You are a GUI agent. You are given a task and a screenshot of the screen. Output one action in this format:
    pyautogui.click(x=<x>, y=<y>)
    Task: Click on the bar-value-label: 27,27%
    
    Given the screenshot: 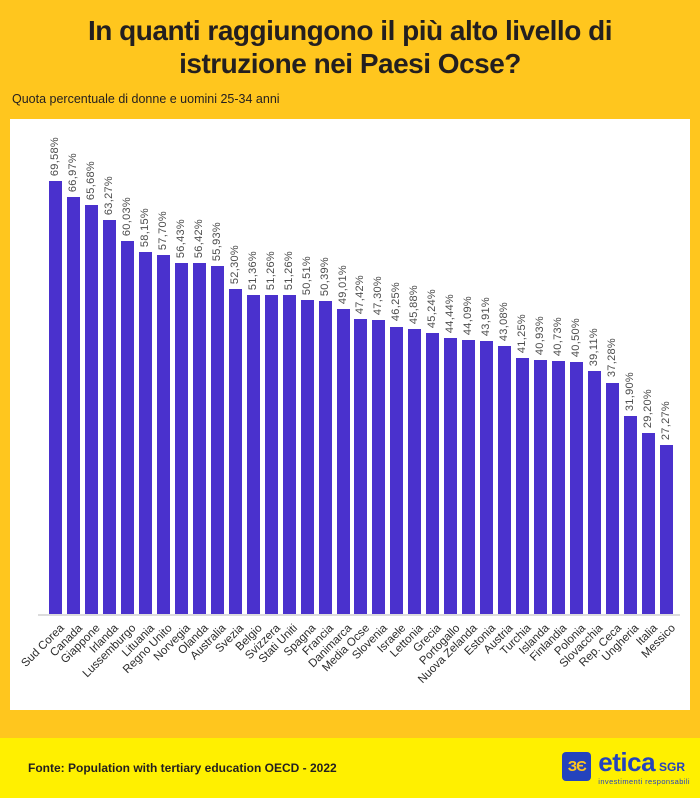 What is the action you would take?
    pyautogui.click(x=665, y=420)
    